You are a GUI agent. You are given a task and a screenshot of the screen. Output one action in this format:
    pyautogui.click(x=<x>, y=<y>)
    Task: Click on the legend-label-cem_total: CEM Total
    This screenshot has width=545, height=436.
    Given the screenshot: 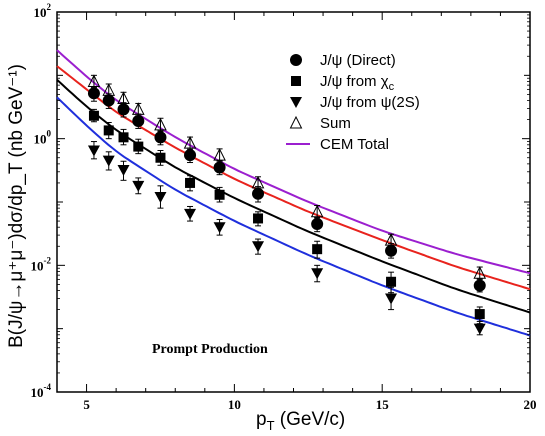 What is the action you would take?
    pyautogui.click(x=354, y=144)
    